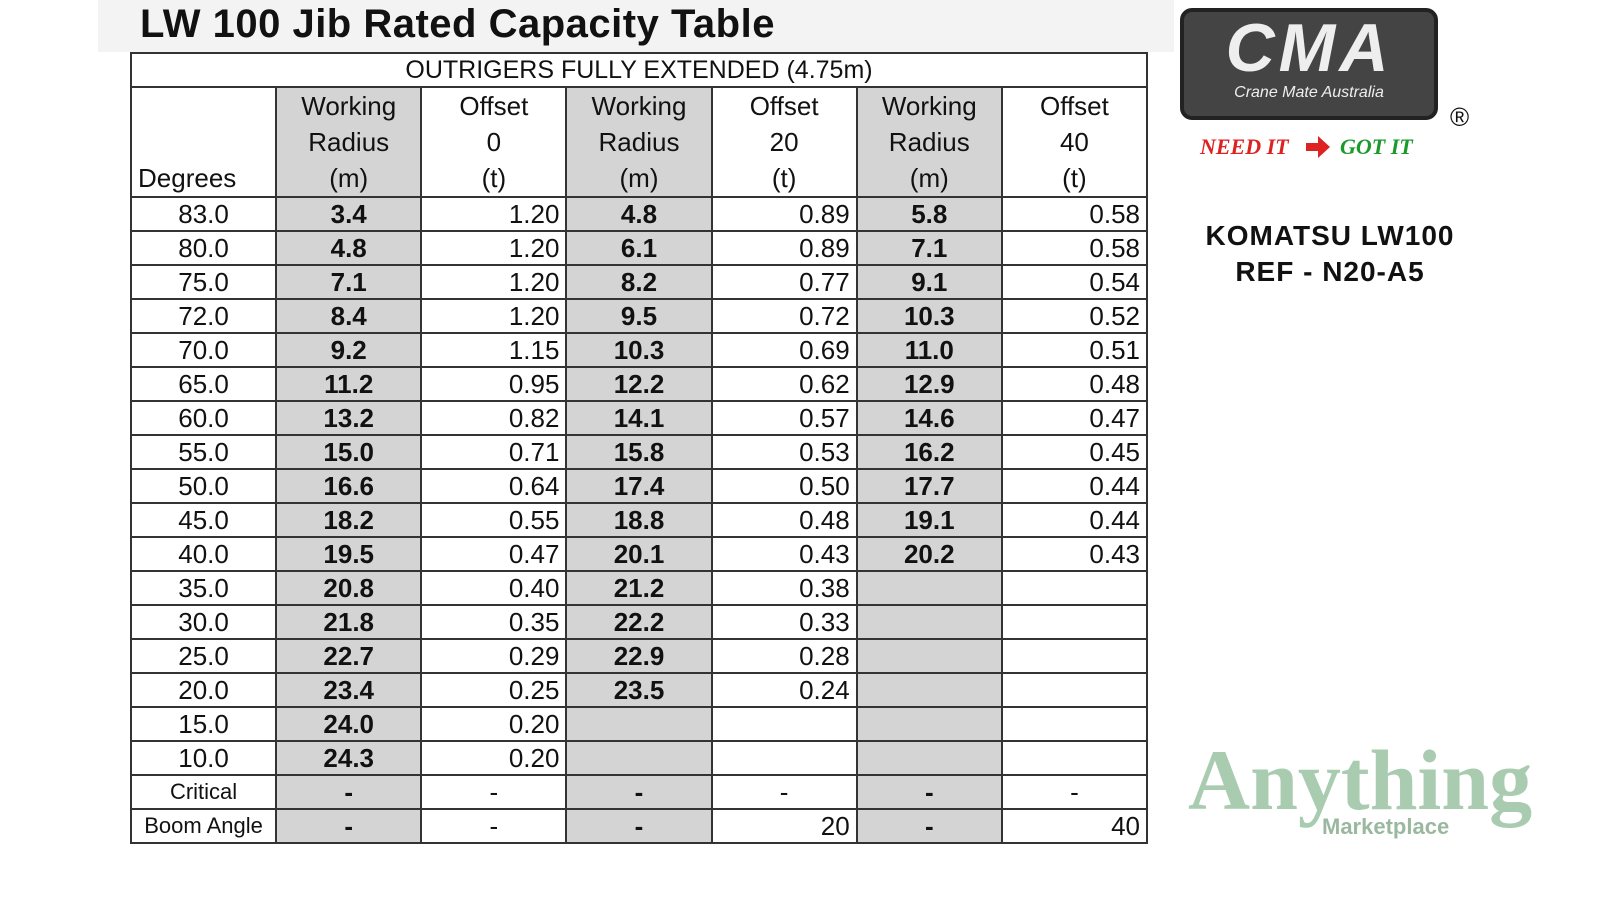  Describe the element at coordinates (929, 418) in the screenshot. I see `table-cell: 14.6` at that location.